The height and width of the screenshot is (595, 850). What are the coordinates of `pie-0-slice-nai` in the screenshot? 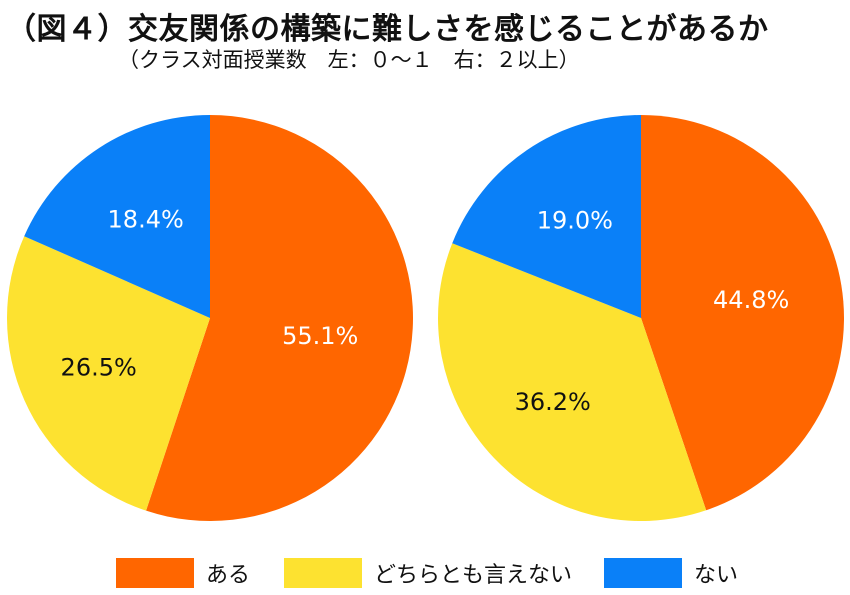 It's located at (117, 216).